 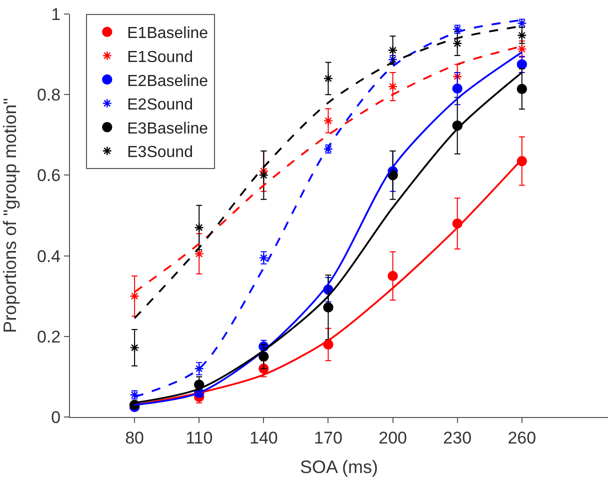 What do you see at coordinates (167, 33) in the screenshot?
I see `legend-label: E1Baseline` at bounding box center [167, 33].